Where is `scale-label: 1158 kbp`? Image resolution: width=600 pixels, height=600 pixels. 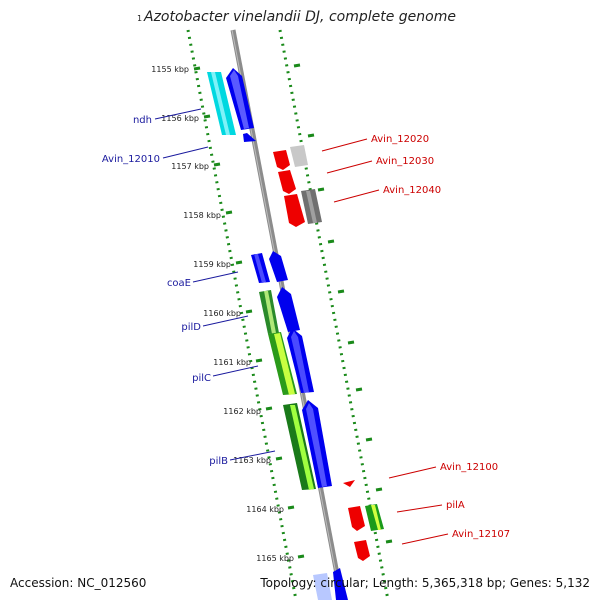
scale-label: 1158 kbp is located at coordinates (202, 215).